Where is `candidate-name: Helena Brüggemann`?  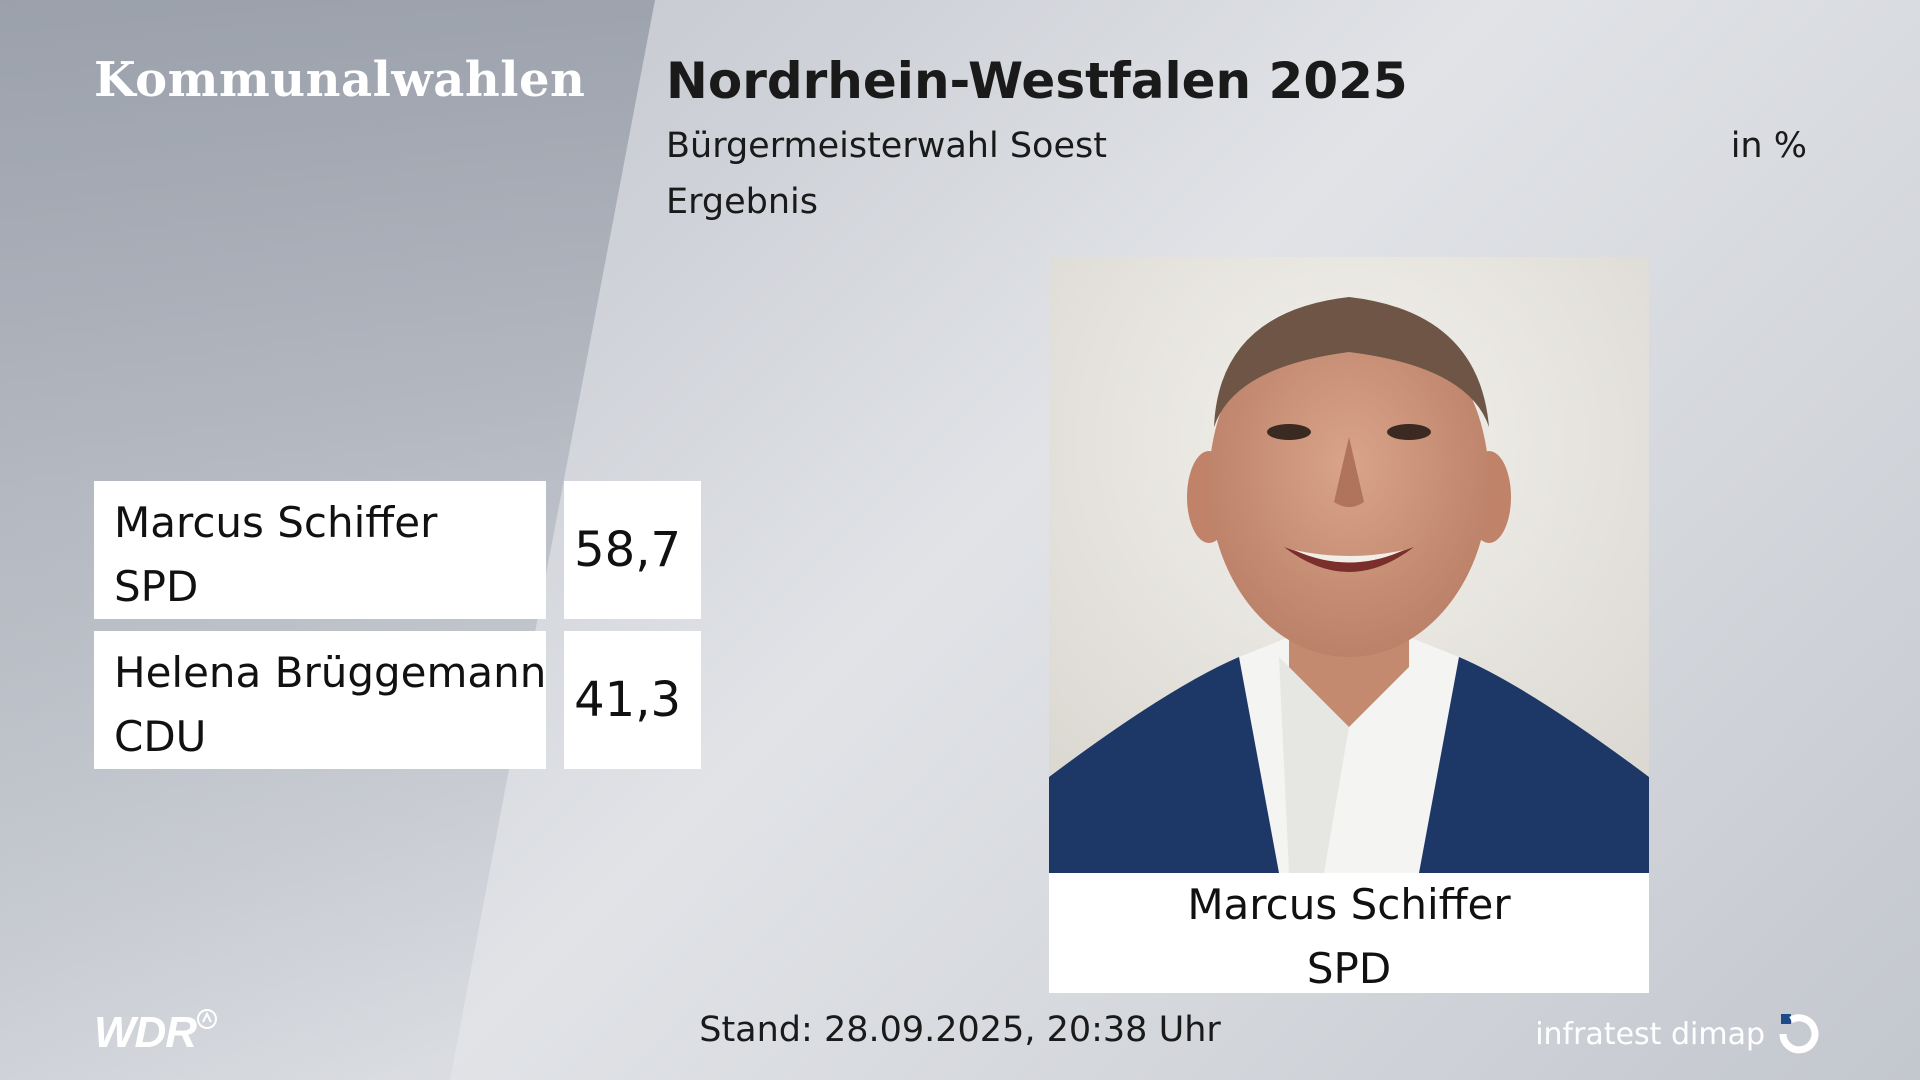
candidate-name: Helena Brüggemann is located at coordinates (330, 672).